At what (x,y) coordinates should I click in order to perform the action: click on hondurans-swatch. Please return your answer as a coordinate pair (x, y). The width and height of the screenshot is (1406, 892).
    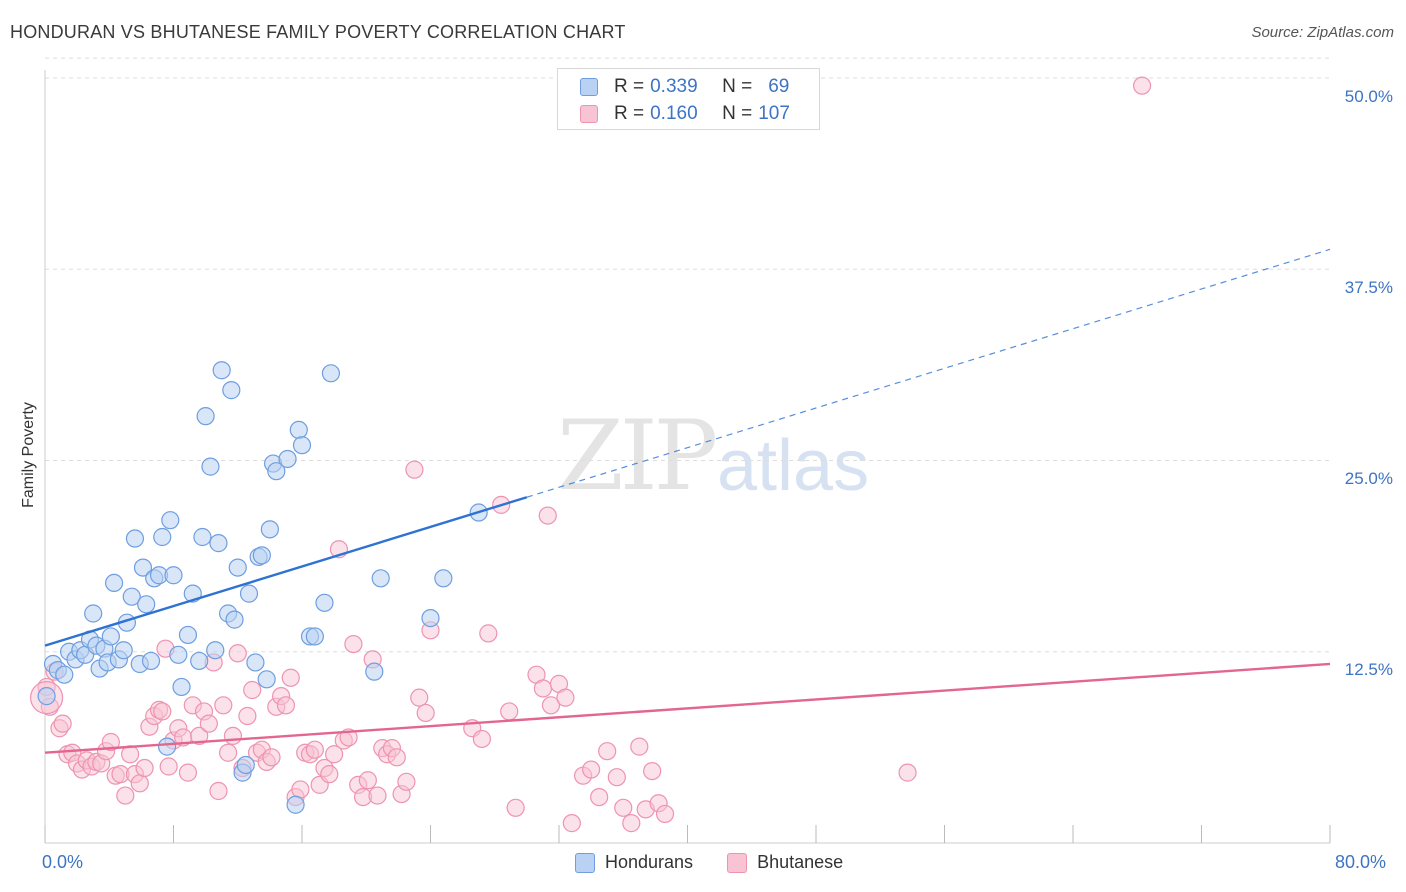
    Looking at the image, I should click on (589, 87).